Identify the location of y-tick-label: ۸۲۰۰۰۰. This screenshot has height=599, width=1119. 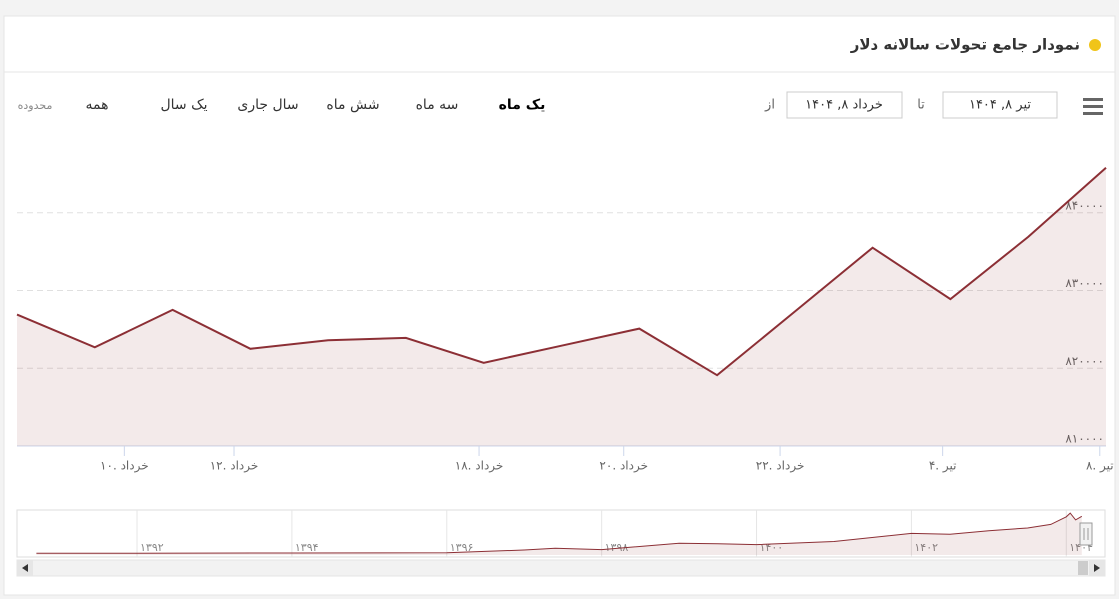
(1084, 361).